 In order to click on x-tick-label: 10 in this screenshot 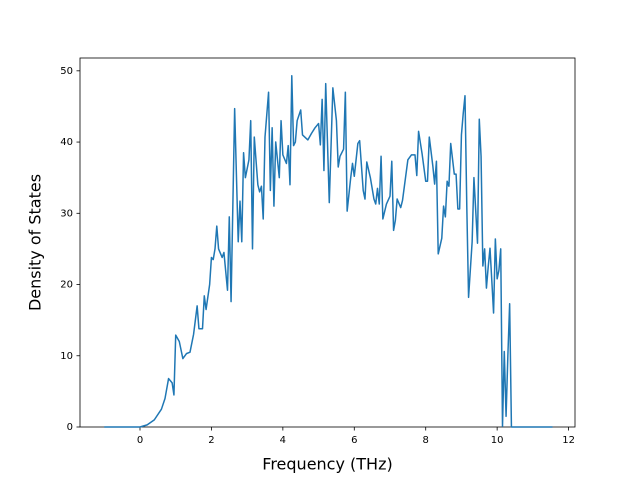, I will do `click(497, 440)`.